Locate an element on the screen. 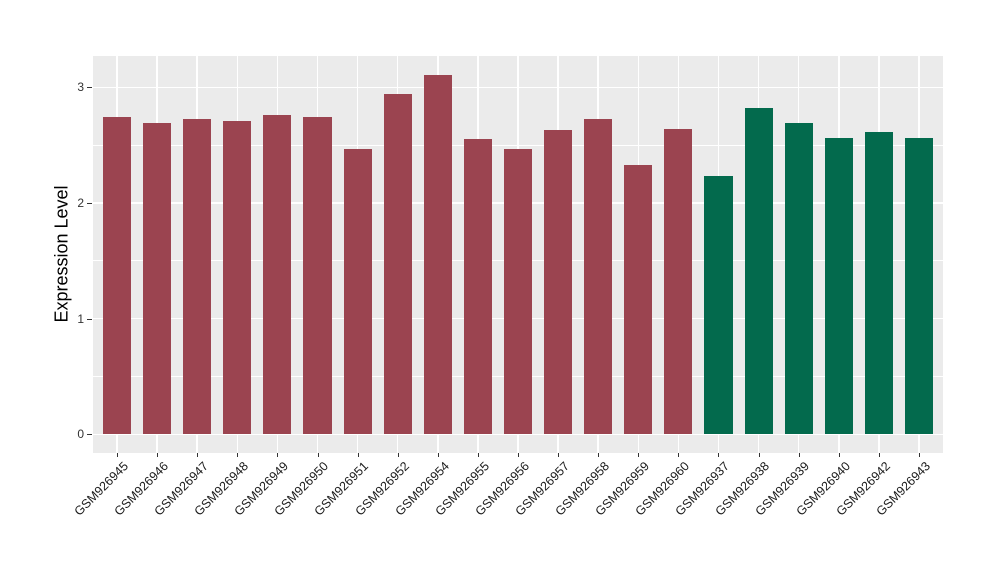 This screenshot has height=580, width=1000. bar-GSM926957 is located at coordinates (558, 282).